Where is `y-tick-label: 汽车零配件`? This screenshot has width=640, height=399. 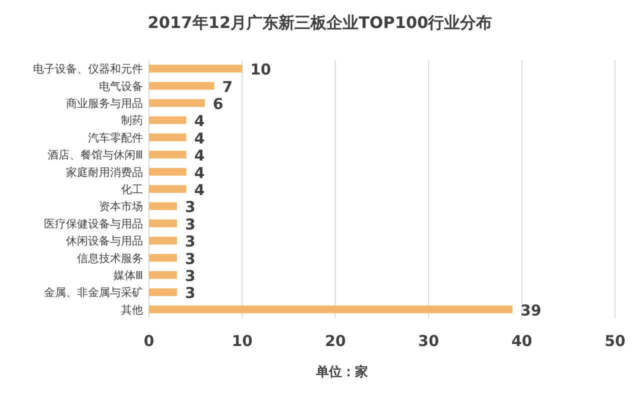
y-tick-label: 汽车零配件 is located at coordinates (115, 137).